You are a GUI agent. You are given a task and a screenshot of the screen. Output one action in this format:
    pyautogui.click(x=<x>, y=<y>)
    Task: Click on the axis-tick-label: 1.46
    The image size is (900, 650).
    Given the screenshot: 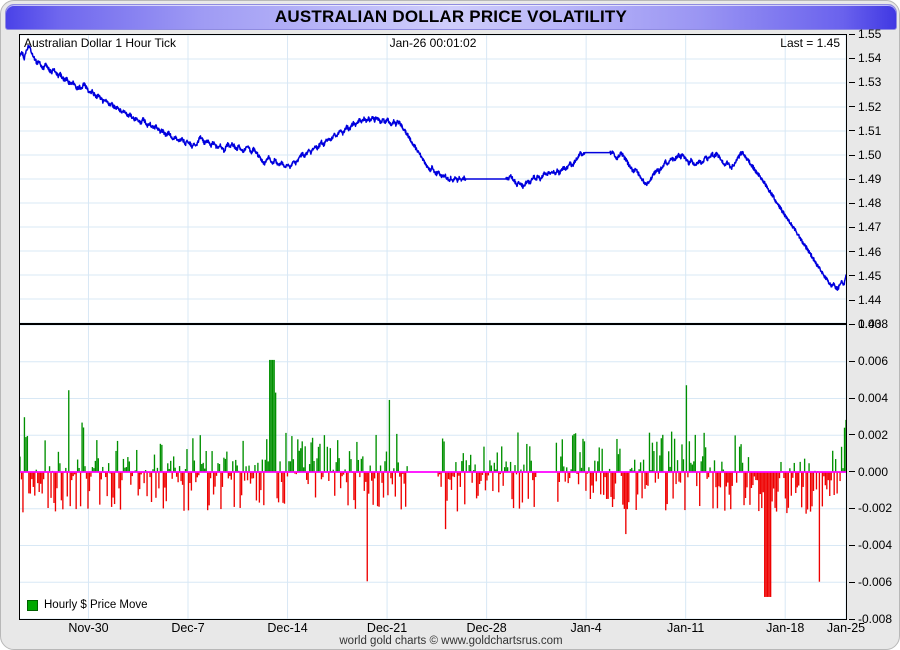 What is the action you would take?
    pyautogui.click(x=865, y=252)
    